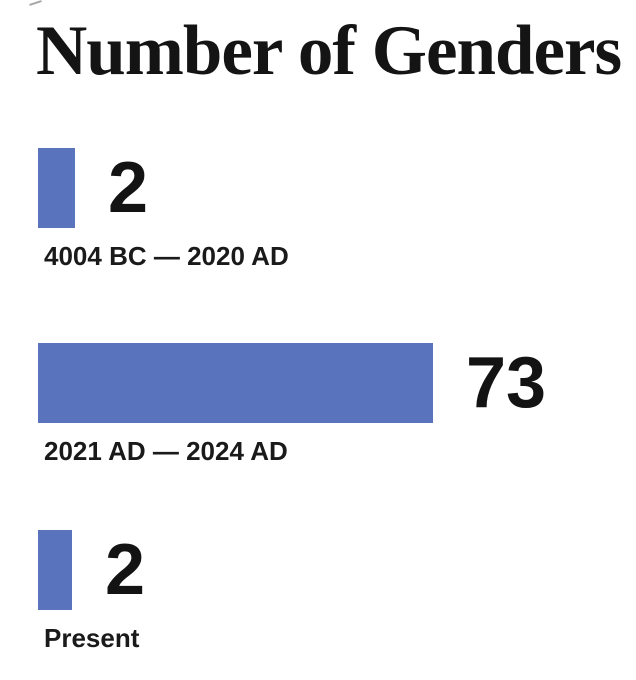  What do you see at coordinates (35, 3) in the screenshot?
I see `crop-artifact-mark` at bounding box center [35, 3].